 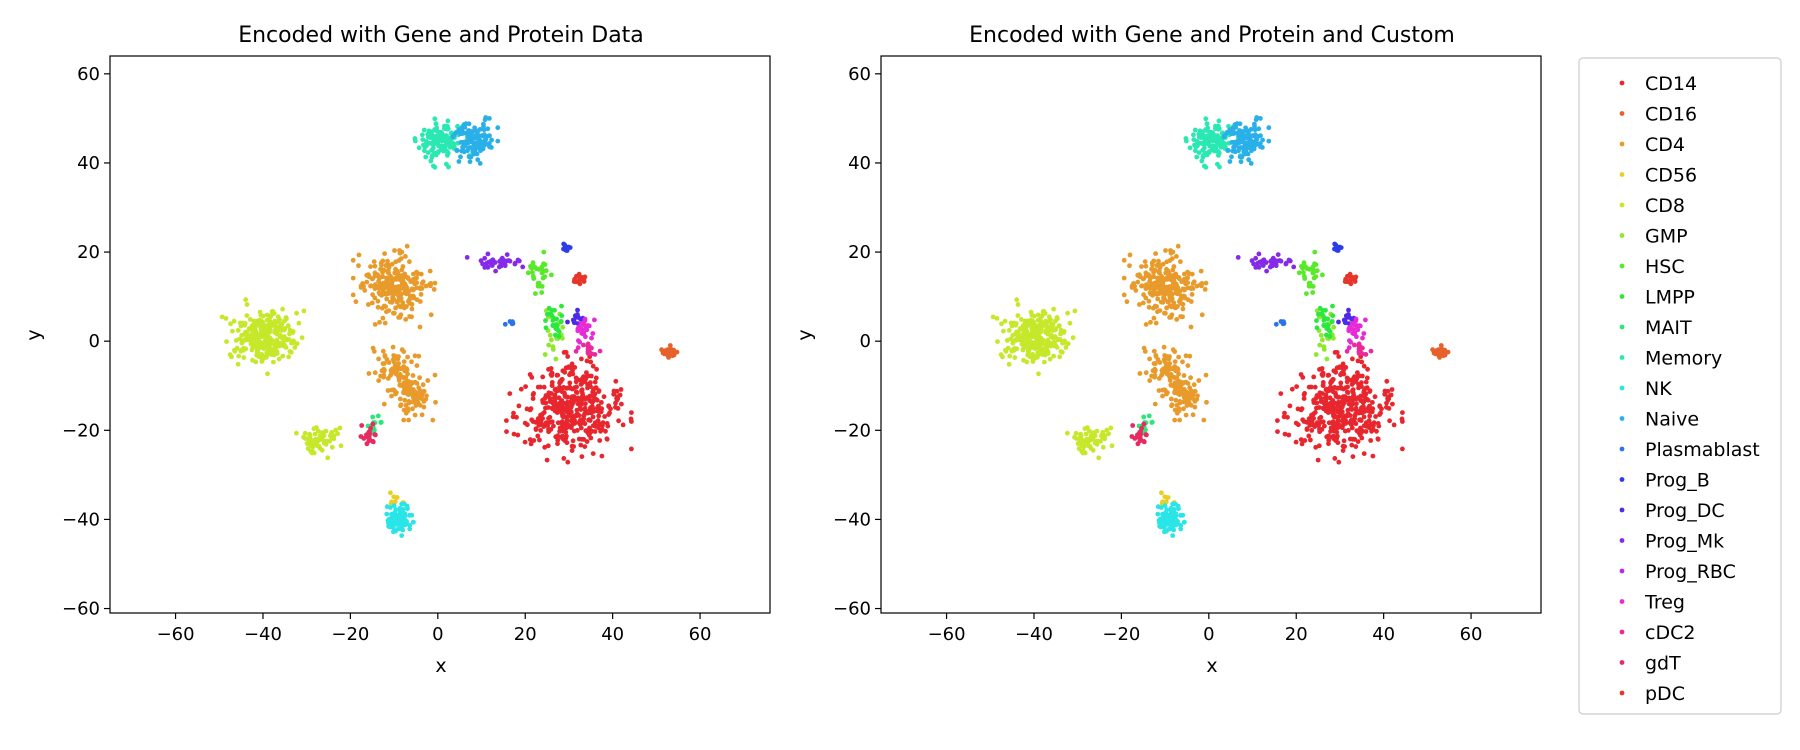 I want to click on right-y-axis-label: y, so click(x=805, y=334).